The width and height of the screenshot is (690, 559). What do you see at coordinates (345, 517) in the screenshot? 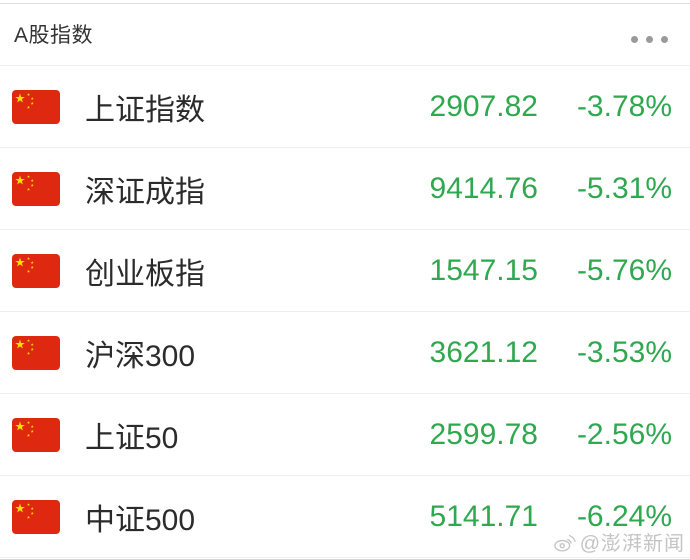
I see `index-row-csi500: 中证500 5141.71 -6.24%` at bounding box center [345, 517].